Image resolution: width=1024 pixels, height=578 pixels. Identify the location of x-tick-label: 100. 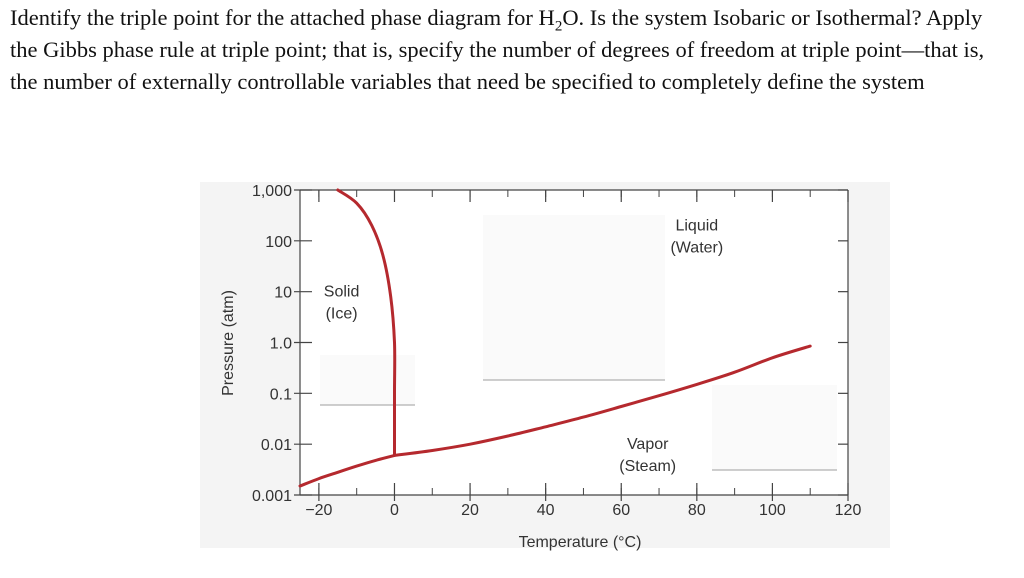
(772, 510).